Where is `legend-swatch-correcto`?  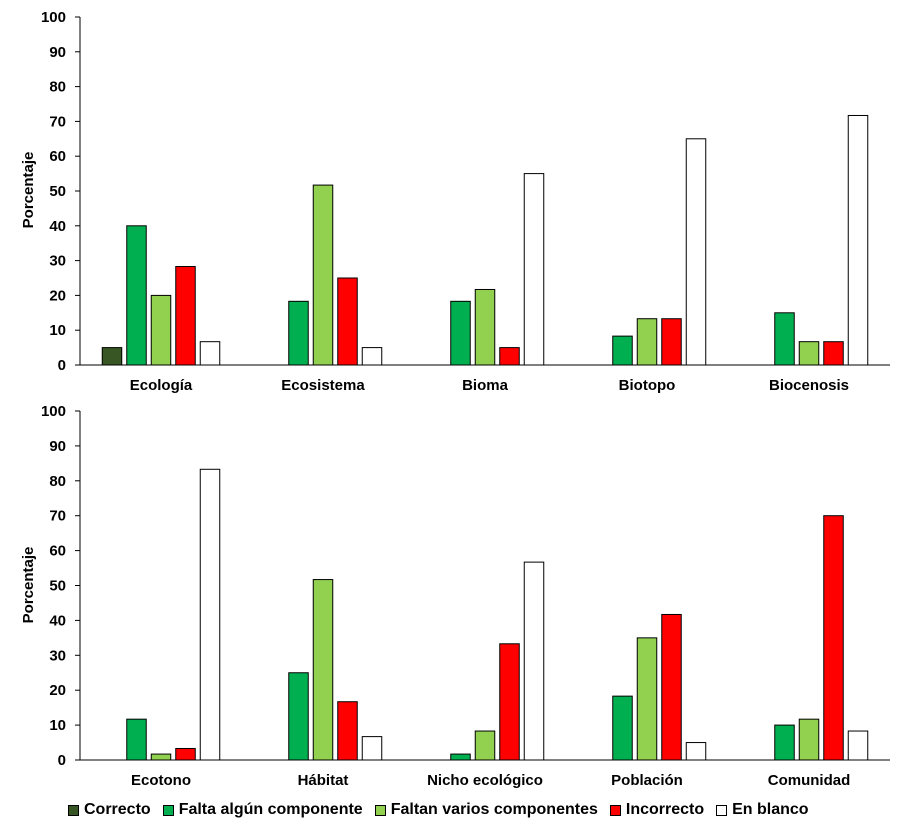 legend-swatch-correcto is located at coordinates (73, 810).